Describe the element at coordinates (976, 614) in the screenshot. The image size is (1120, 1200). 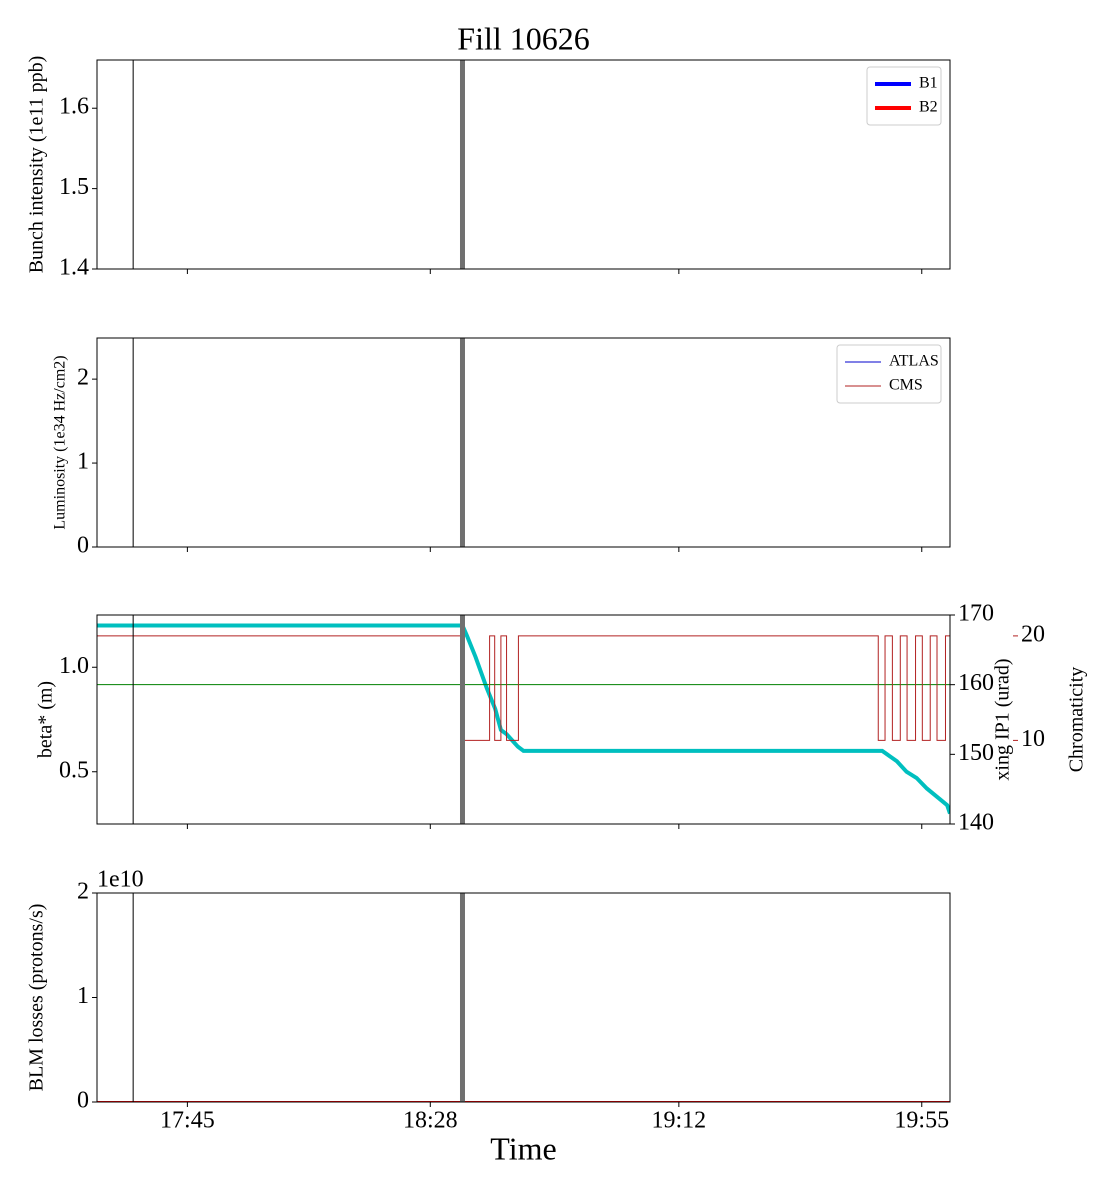
I see `y2-tick-label: 170` at that location.